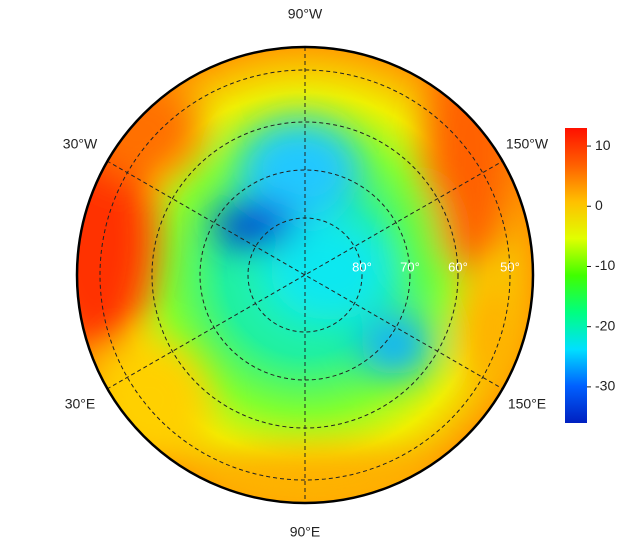  Describe the element at coordinates (603, 145) in the screenshot. I see `colorbar-tick-label: 10` at that location.